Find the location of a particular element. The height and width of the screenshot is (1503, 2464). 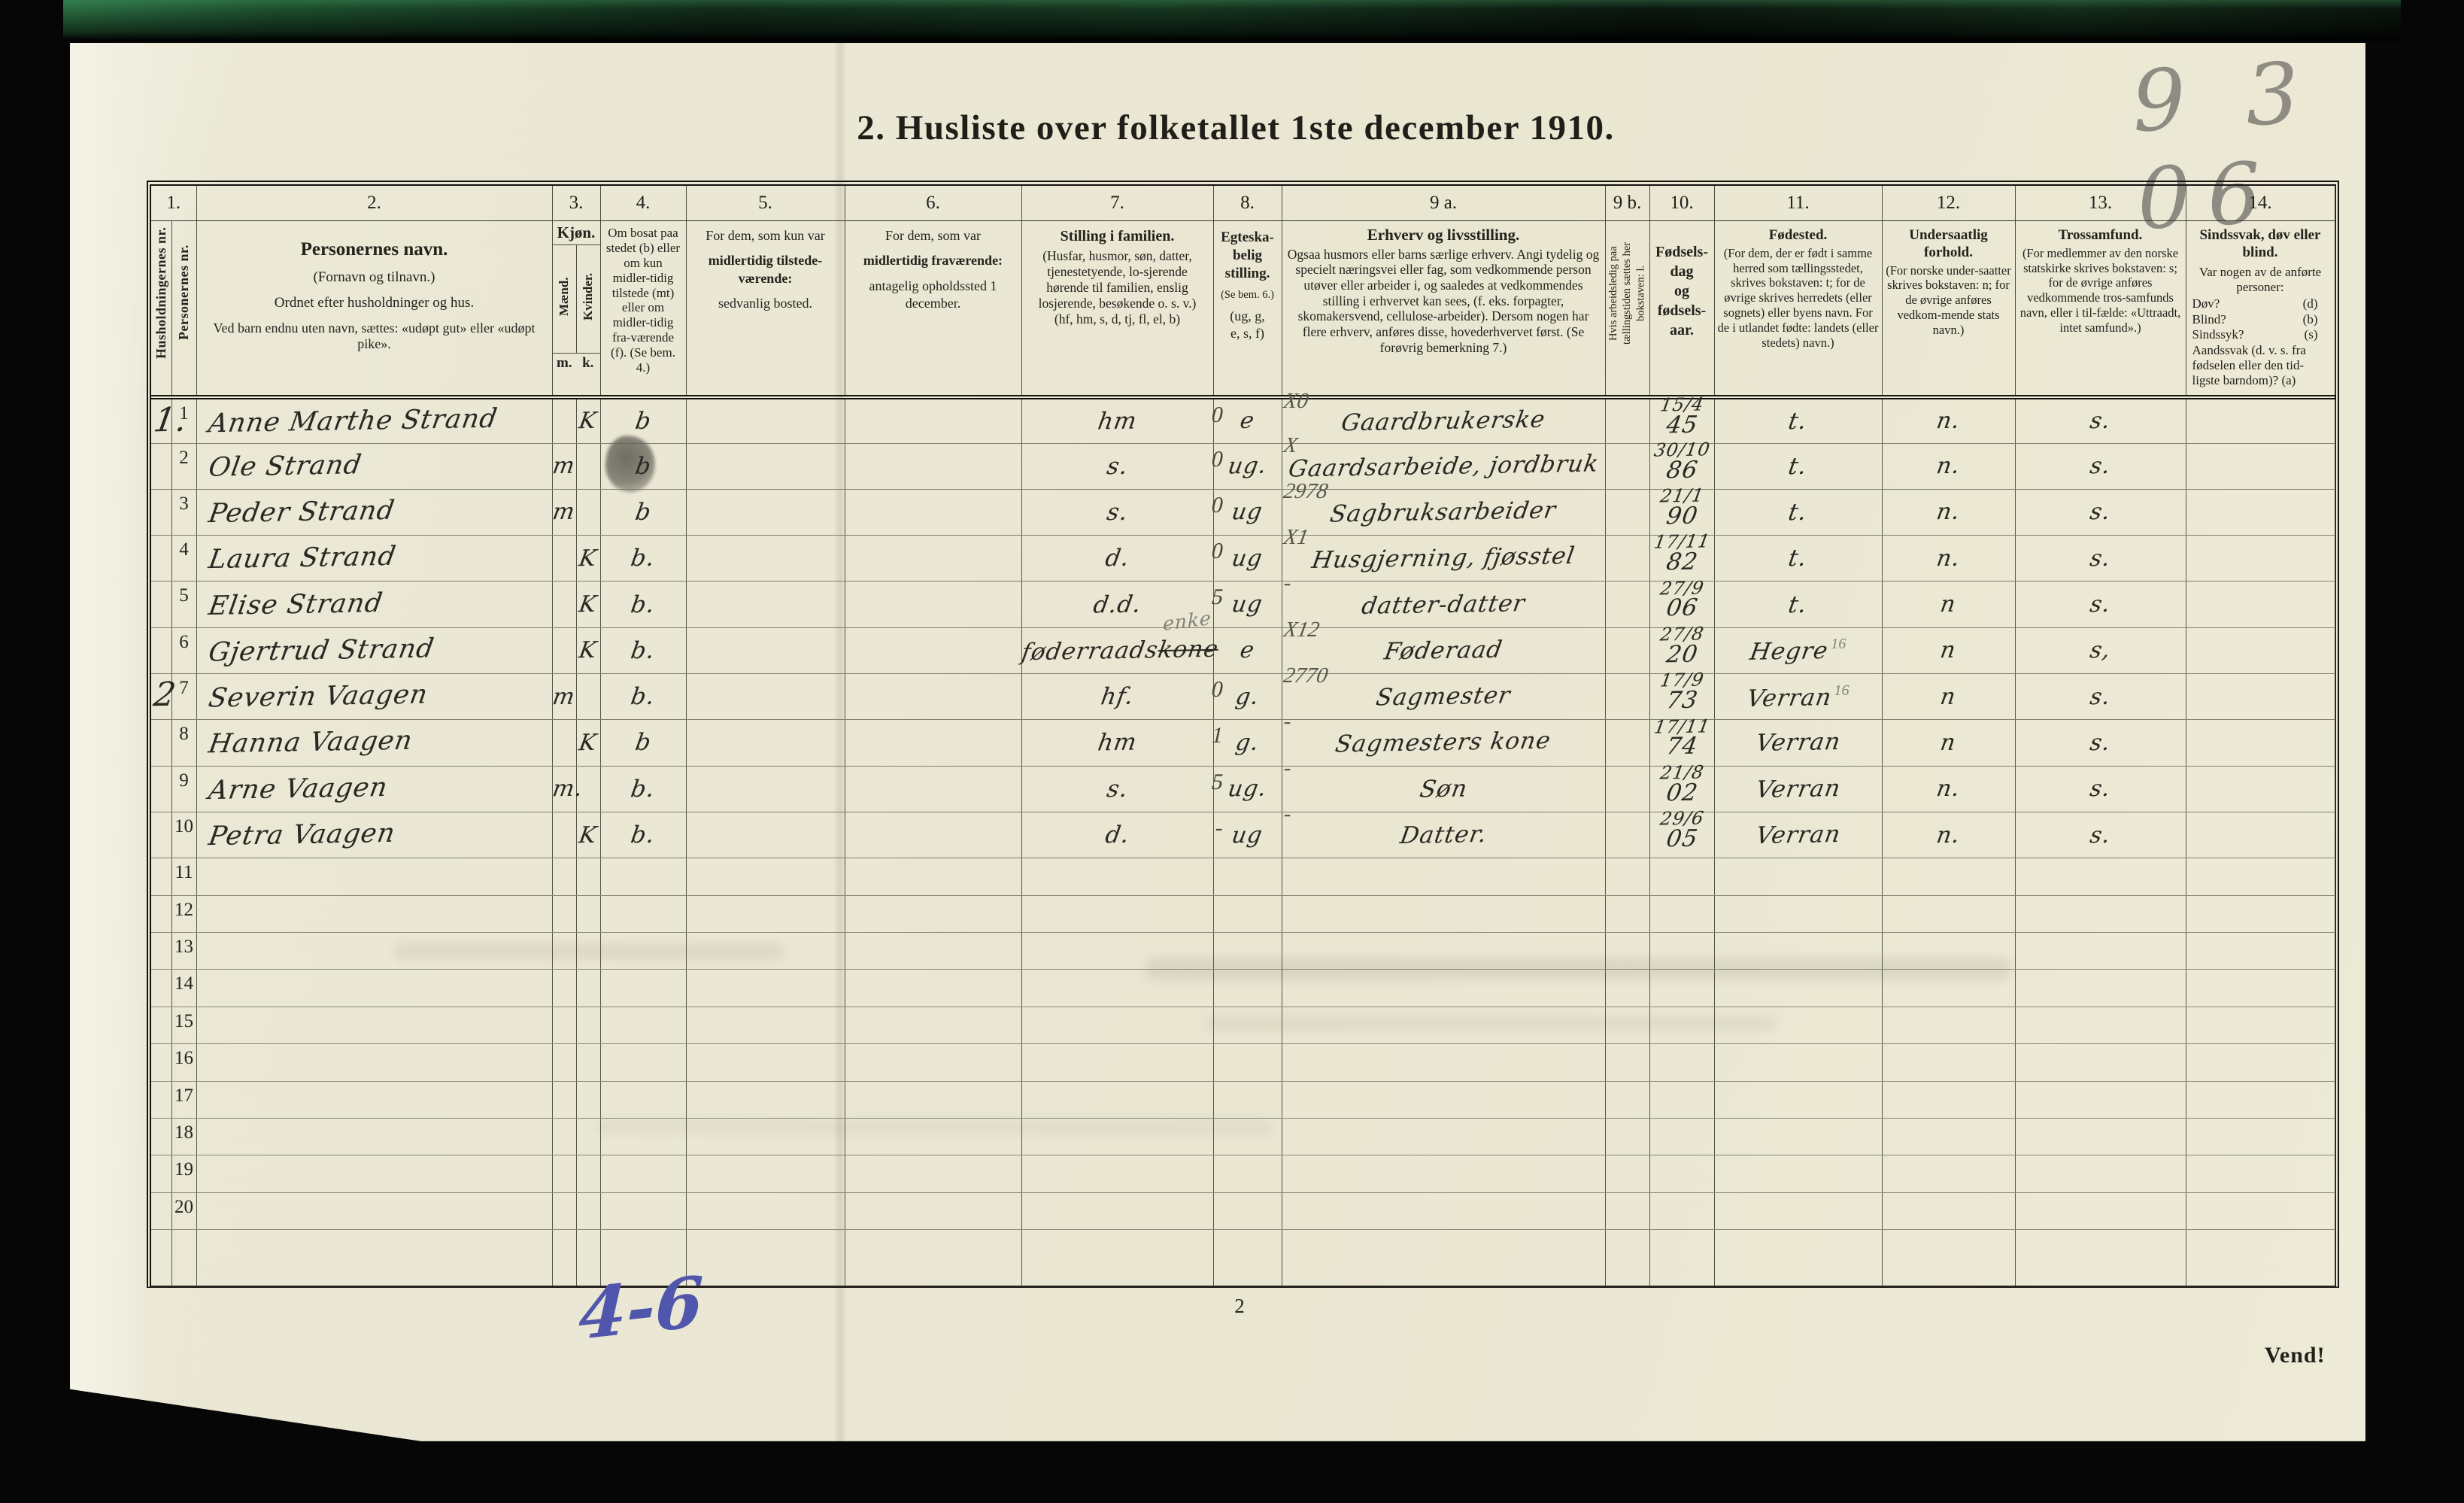

birthdate-cell: 29/6 05 is located at coordinates (1682, 833).